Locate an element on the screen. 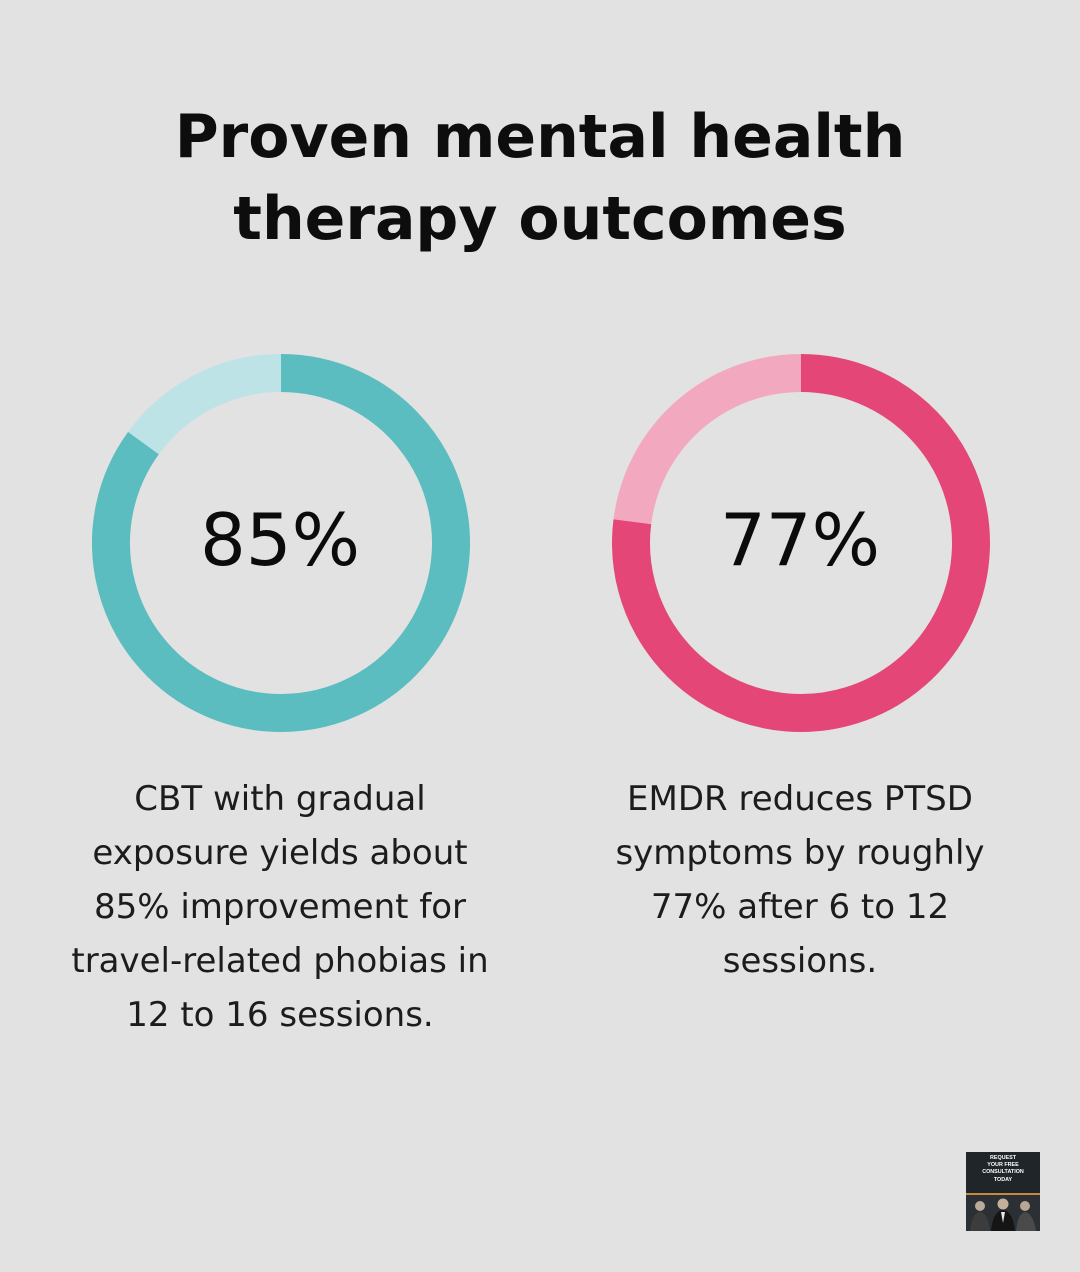  consultation-cta-badge: REQUEST YOUR FREE CONSULTATION TODAY is located at coordinates (1003, 1191).